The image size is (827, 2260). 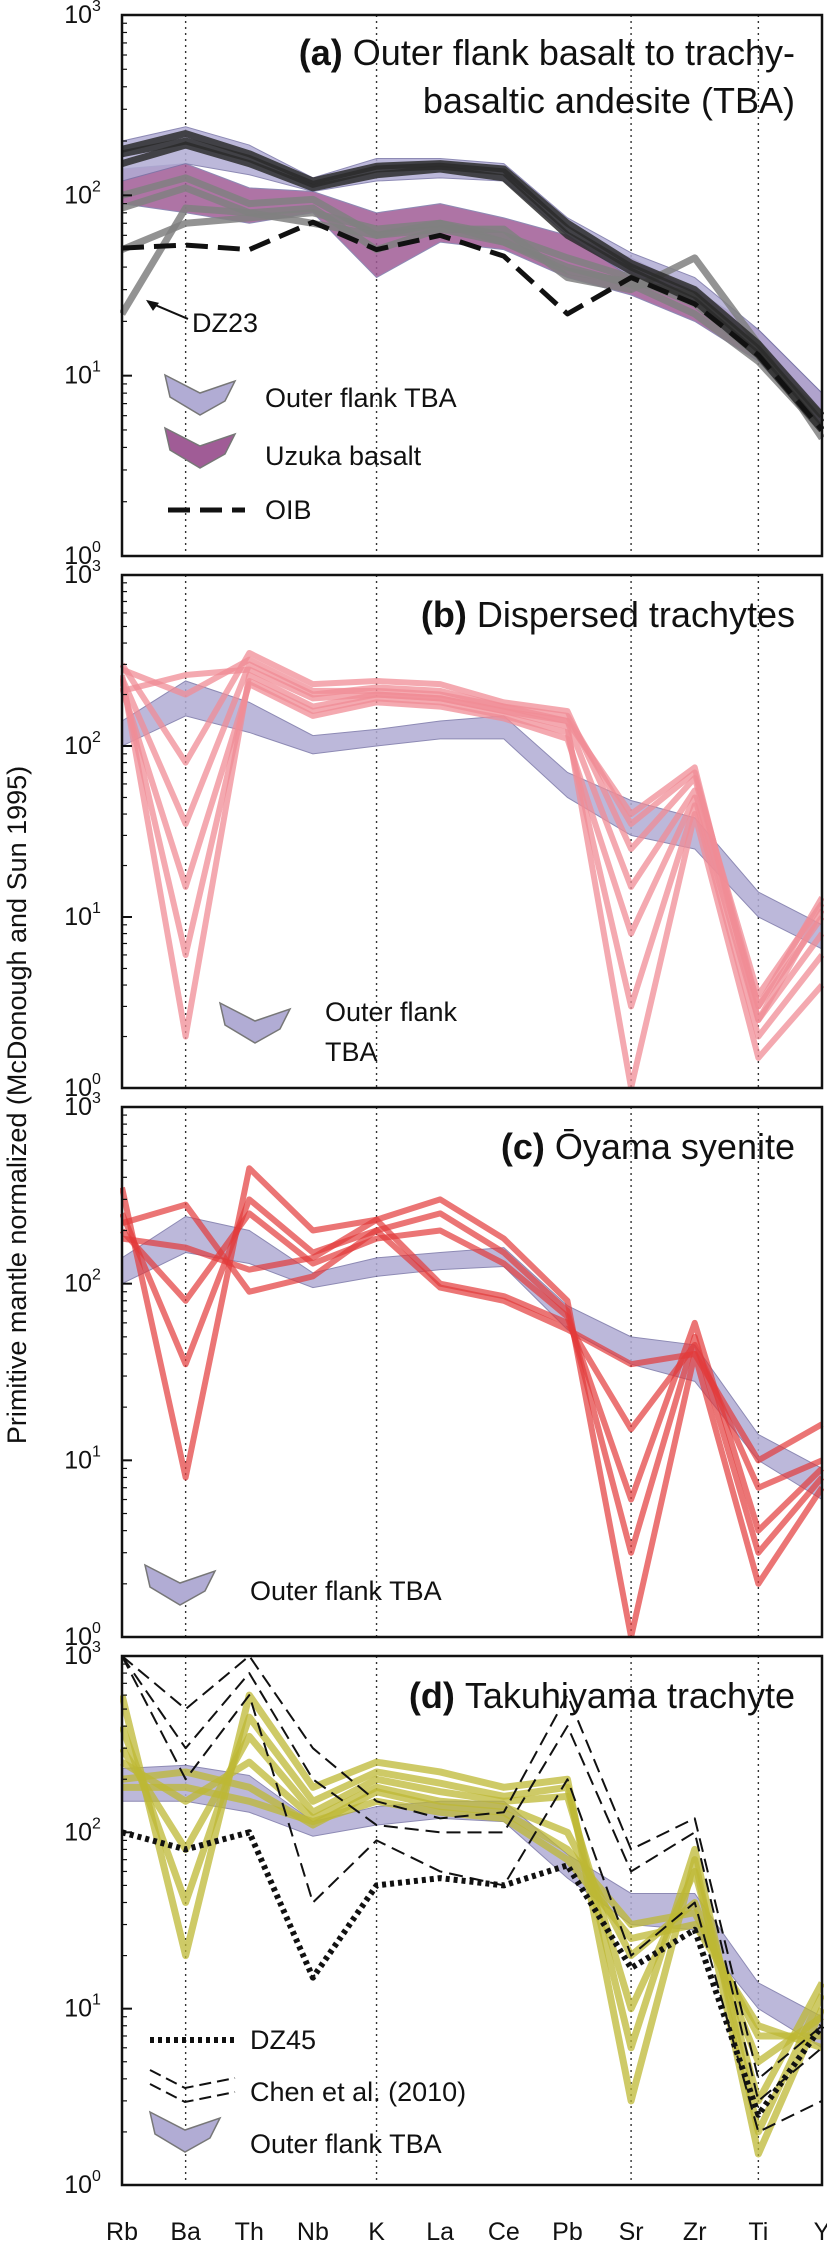 I want to click on panel-title-text: Ōyama syenite, so click(x=675, y=1146).